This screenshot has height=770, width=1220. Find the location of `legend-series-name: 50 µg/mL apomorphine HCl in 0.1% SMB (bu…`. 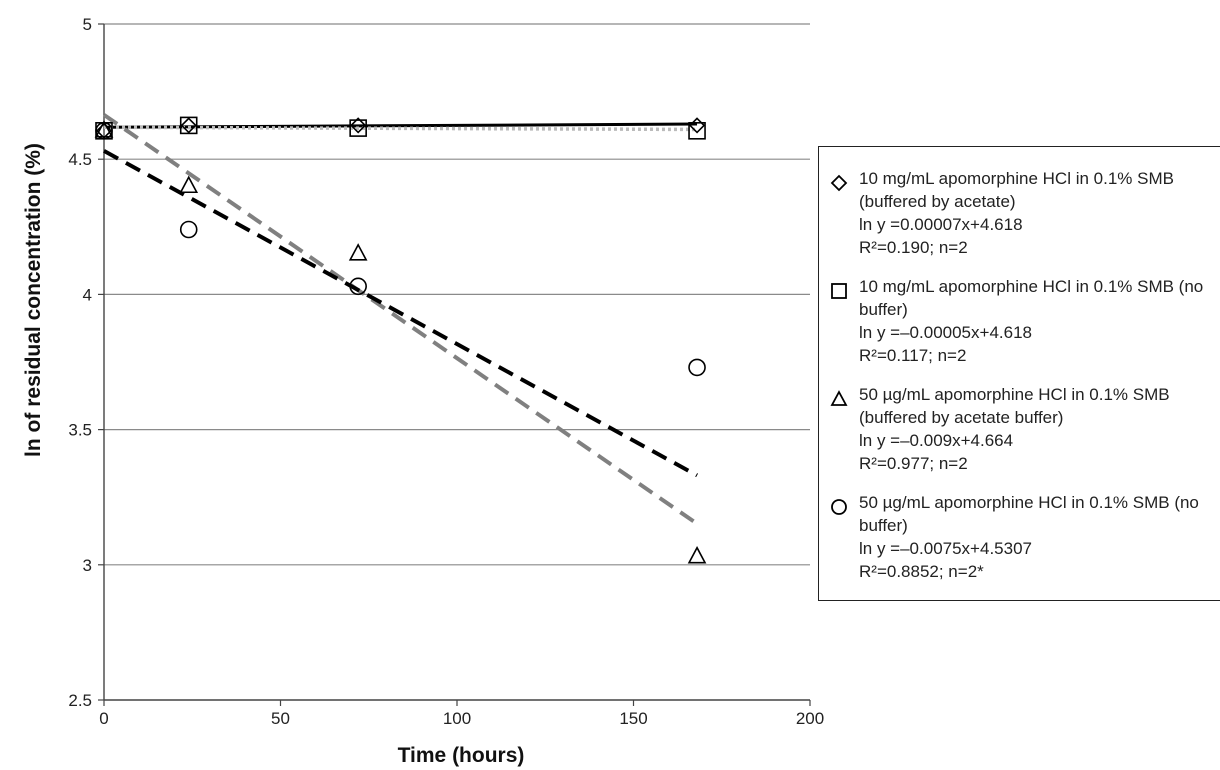

legend-series-name: 50 µg/mL apomorphine HCl in 0.1% SMB (bu… is located at coordinates (1014, 406).